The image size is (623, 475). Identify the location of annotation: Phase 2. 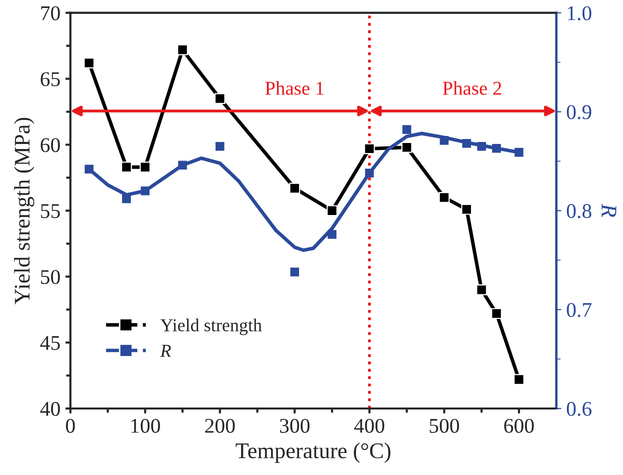
(472, 88).